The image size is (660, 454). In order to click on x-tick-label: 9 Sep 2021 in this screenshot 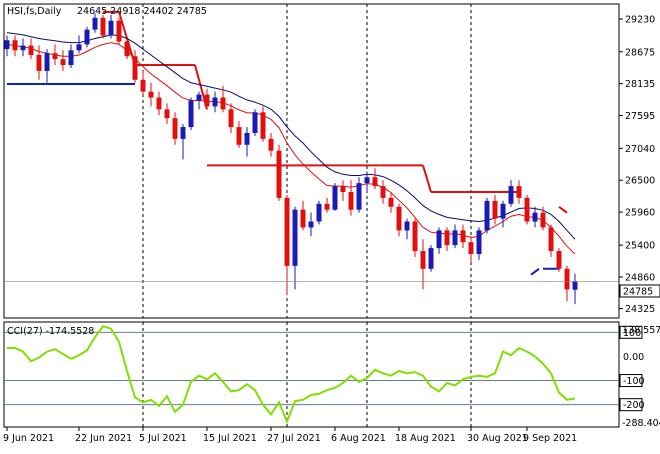, I will do `click(550, 438)`.